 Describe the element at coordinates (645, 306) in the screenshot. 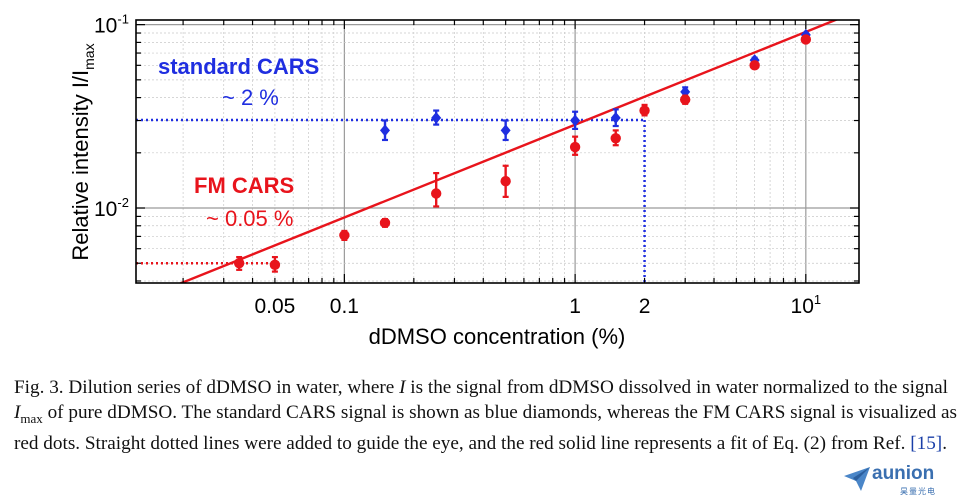

I see `x-tick-label: 2` at that location.